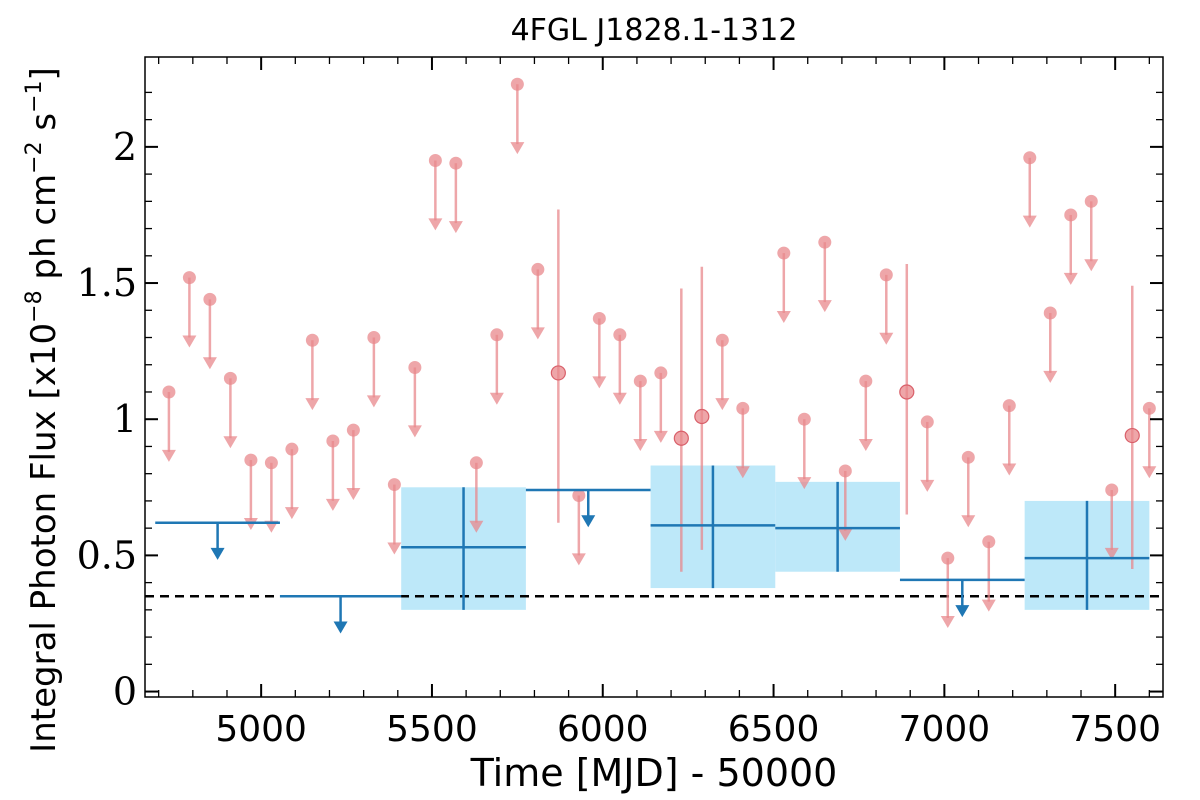  What do you see at coordinates (432, 729) in the screenshot?
I see `x-tick-label: 5500` at bounding box center [432, 729].